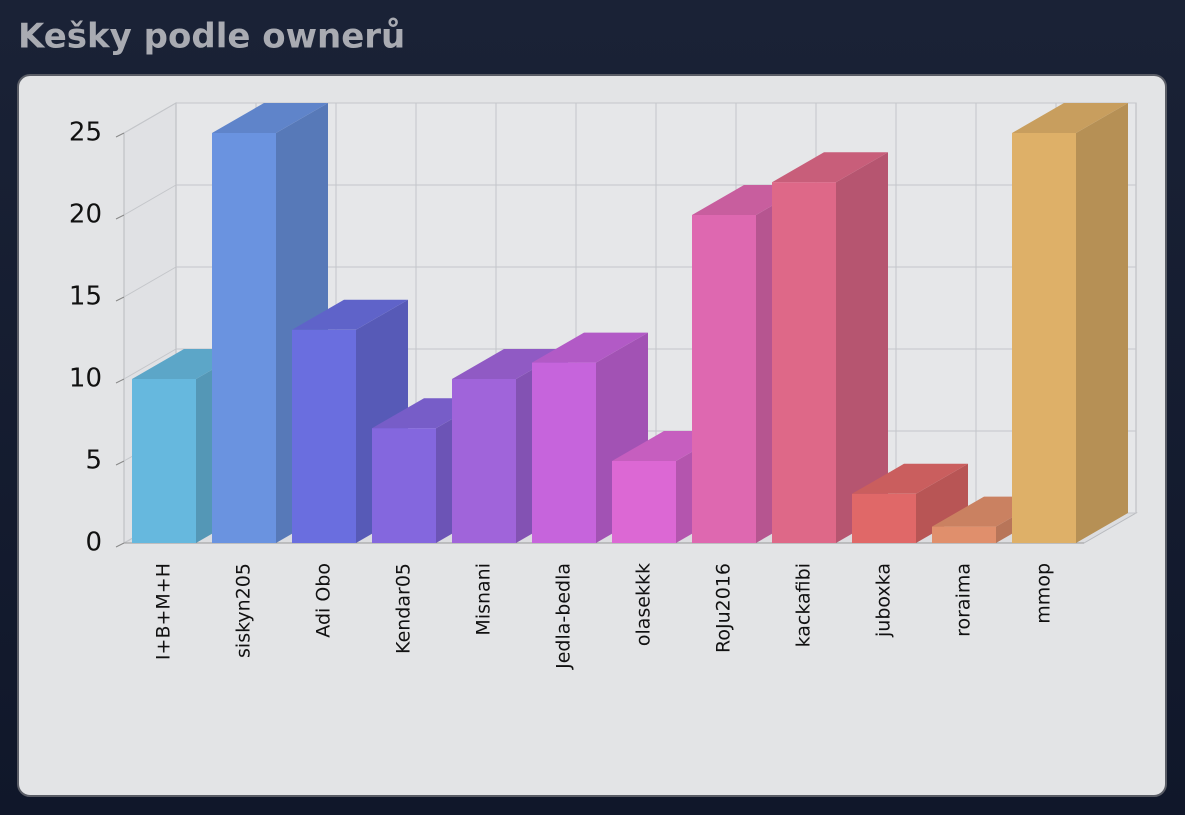 The image size is (1185, 815). I want to click on x-tick-label: Jedla-bedla, so click(564, 616).